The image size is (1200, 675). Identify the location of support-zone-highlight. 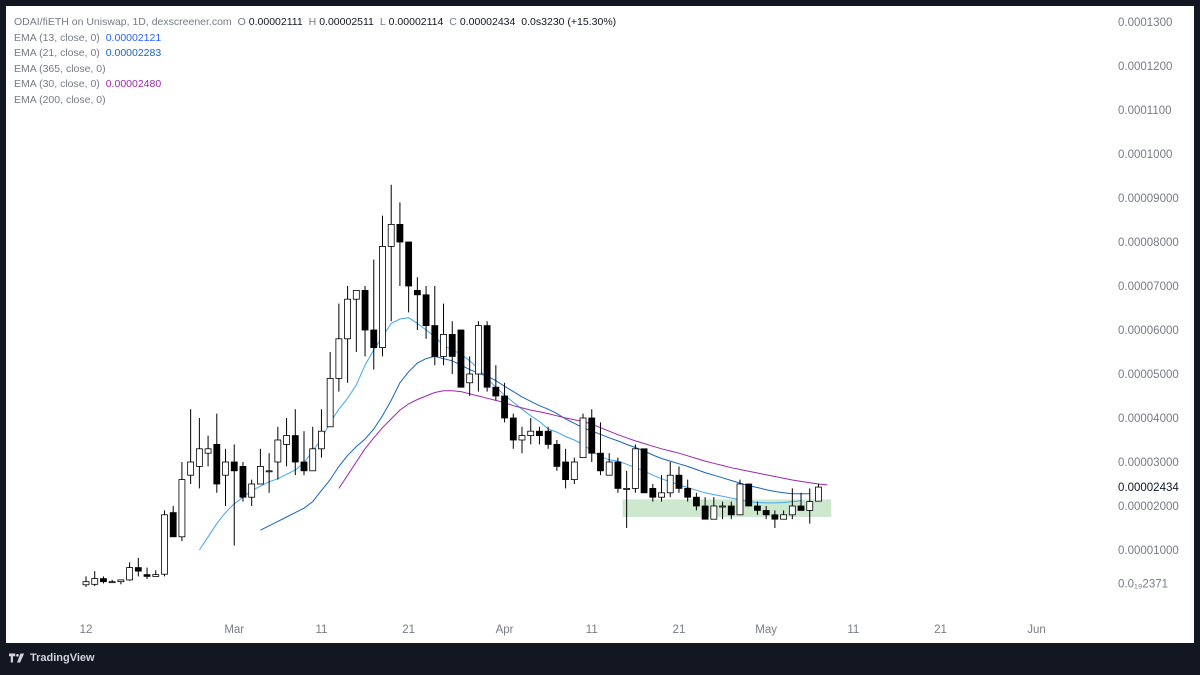
(727, 508).